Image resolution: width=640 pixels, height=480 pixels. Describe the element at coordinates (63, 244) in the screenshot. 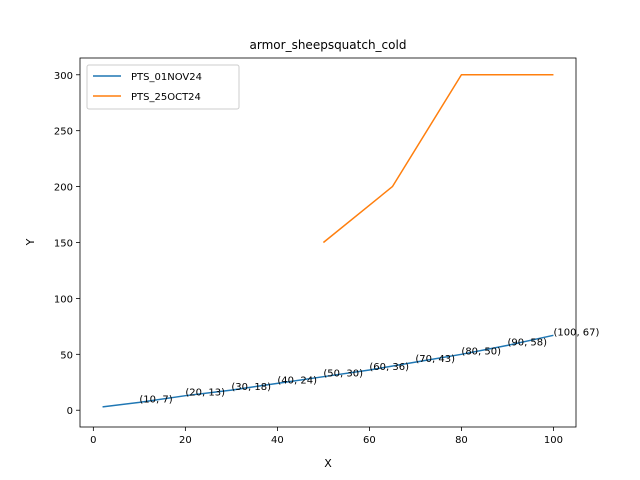

I see `y-tick-label: 150` at that location.